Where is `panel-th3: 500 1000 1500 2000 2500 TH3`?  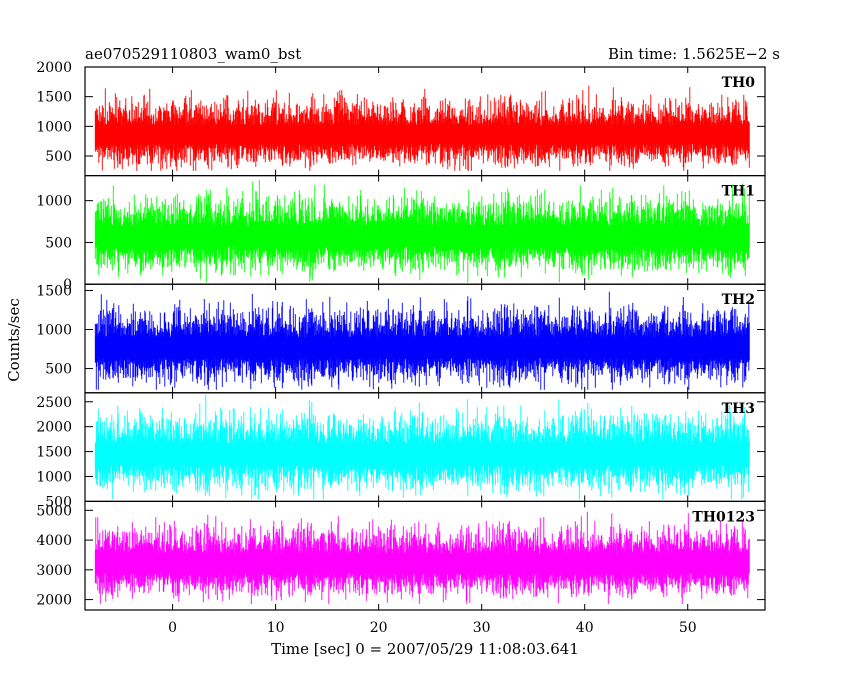
panel-th3: 500 1000 1500 2000 2500 TH3 is located at coordinates (401, 451).